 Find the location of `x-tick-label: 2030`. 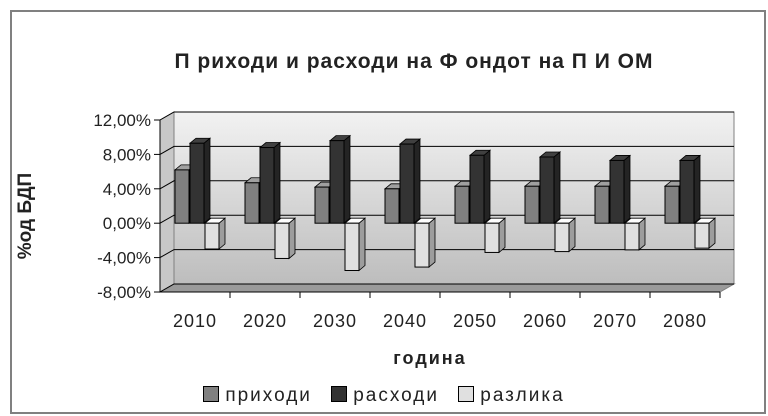

x-tick-label: 2030 is located at coordinates (335, 321).